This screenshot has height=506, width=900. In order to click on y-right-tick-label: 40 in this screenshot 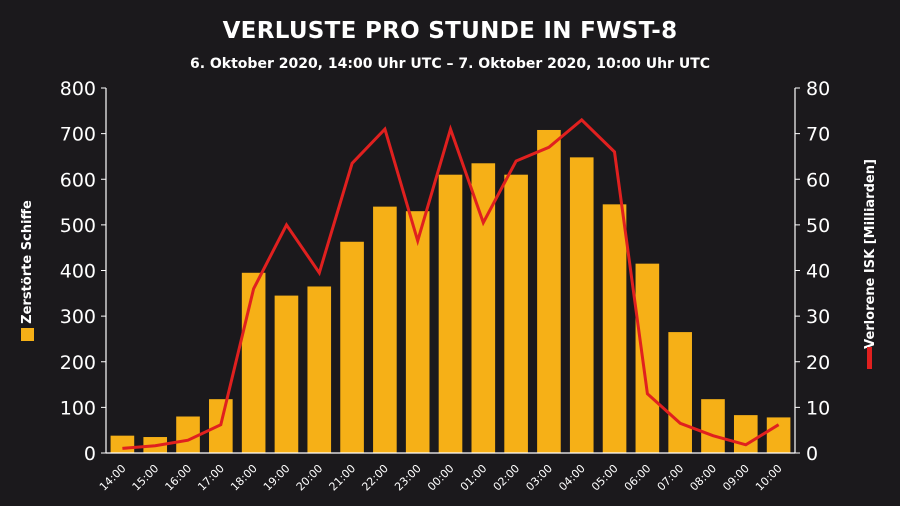, I will do `click(818, 272)`.